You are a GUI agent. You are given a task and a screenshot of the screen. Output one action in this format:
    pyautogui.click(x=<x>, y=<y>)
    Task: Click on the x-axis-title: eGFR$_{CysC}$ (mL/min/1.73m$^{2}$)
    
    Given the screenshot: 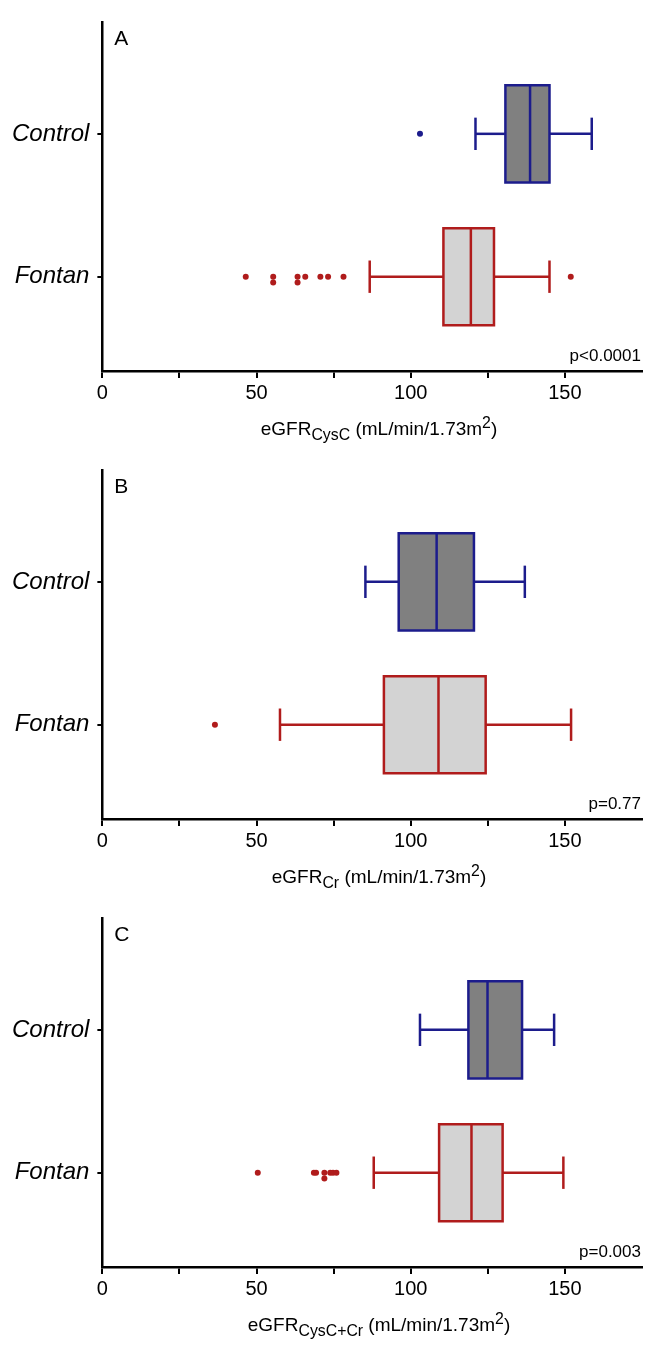 What is the action you would take?
    pyautogui.click(x=379, y=429)
    